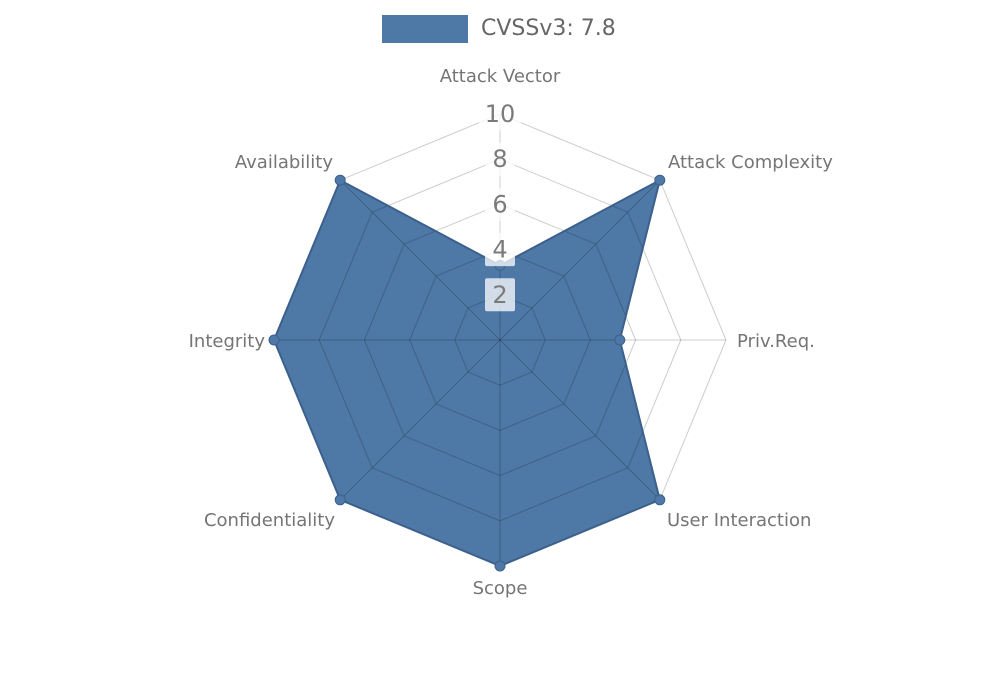 This screenshot has width=1000, height=700. I want to click on axis-label-availability: Availability, so click(284, 162).